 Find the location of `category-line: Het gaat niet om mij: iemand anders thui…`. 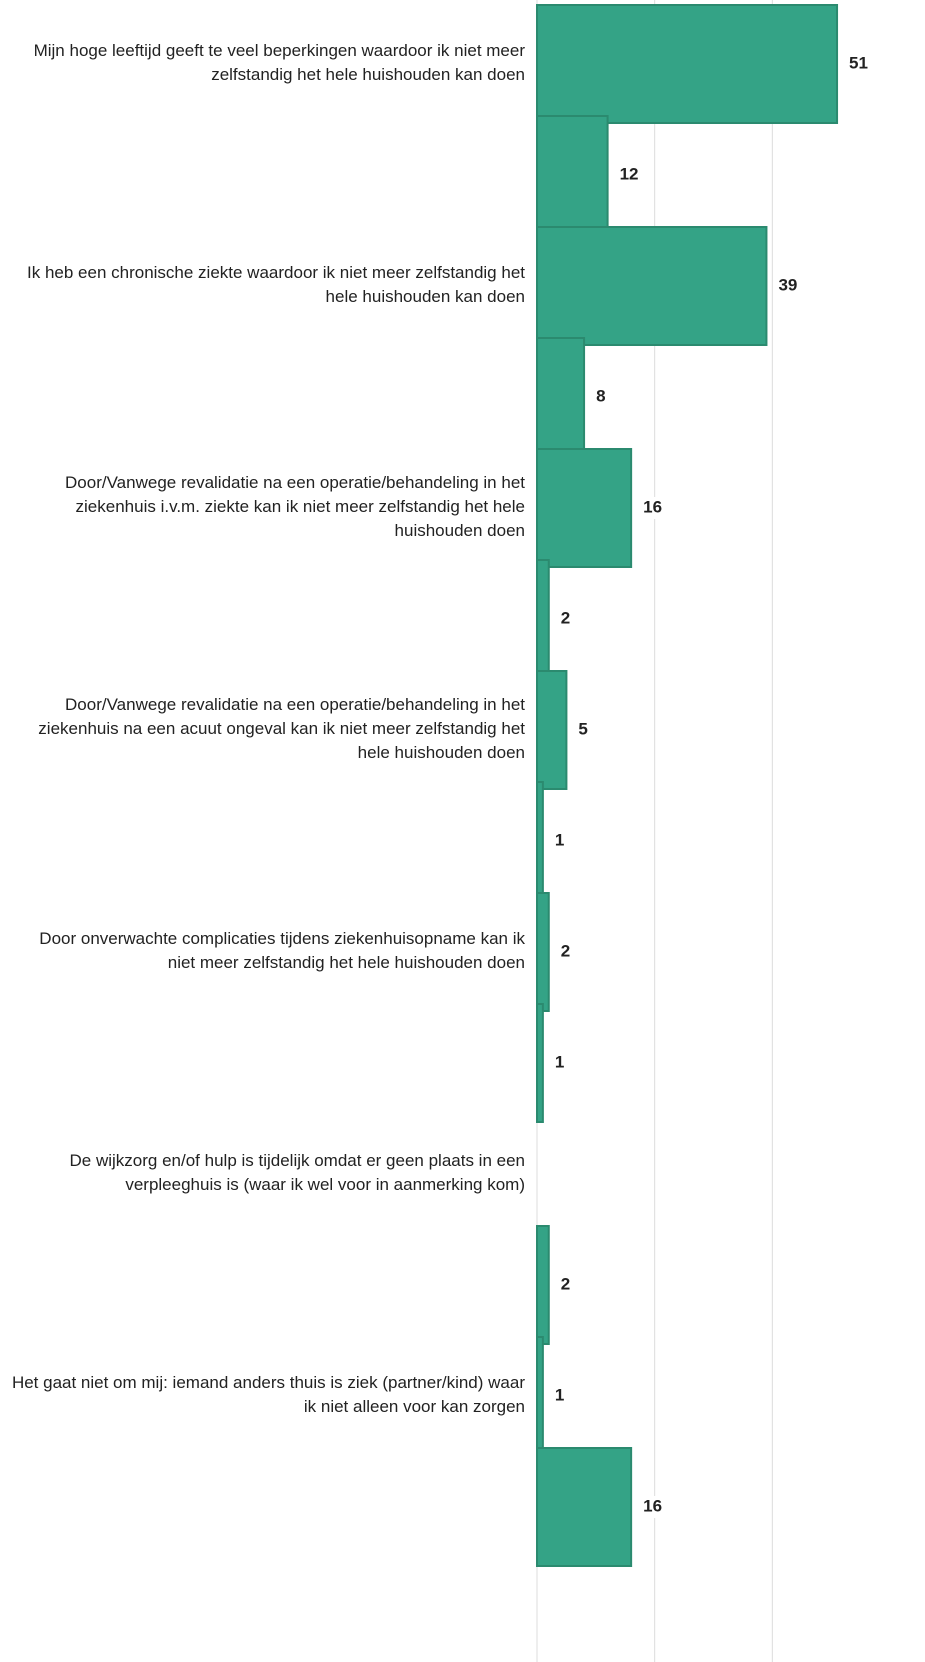

category-line: Het gaat niet om mij: iemand anders thui… is located at coordinates (268, 1382).